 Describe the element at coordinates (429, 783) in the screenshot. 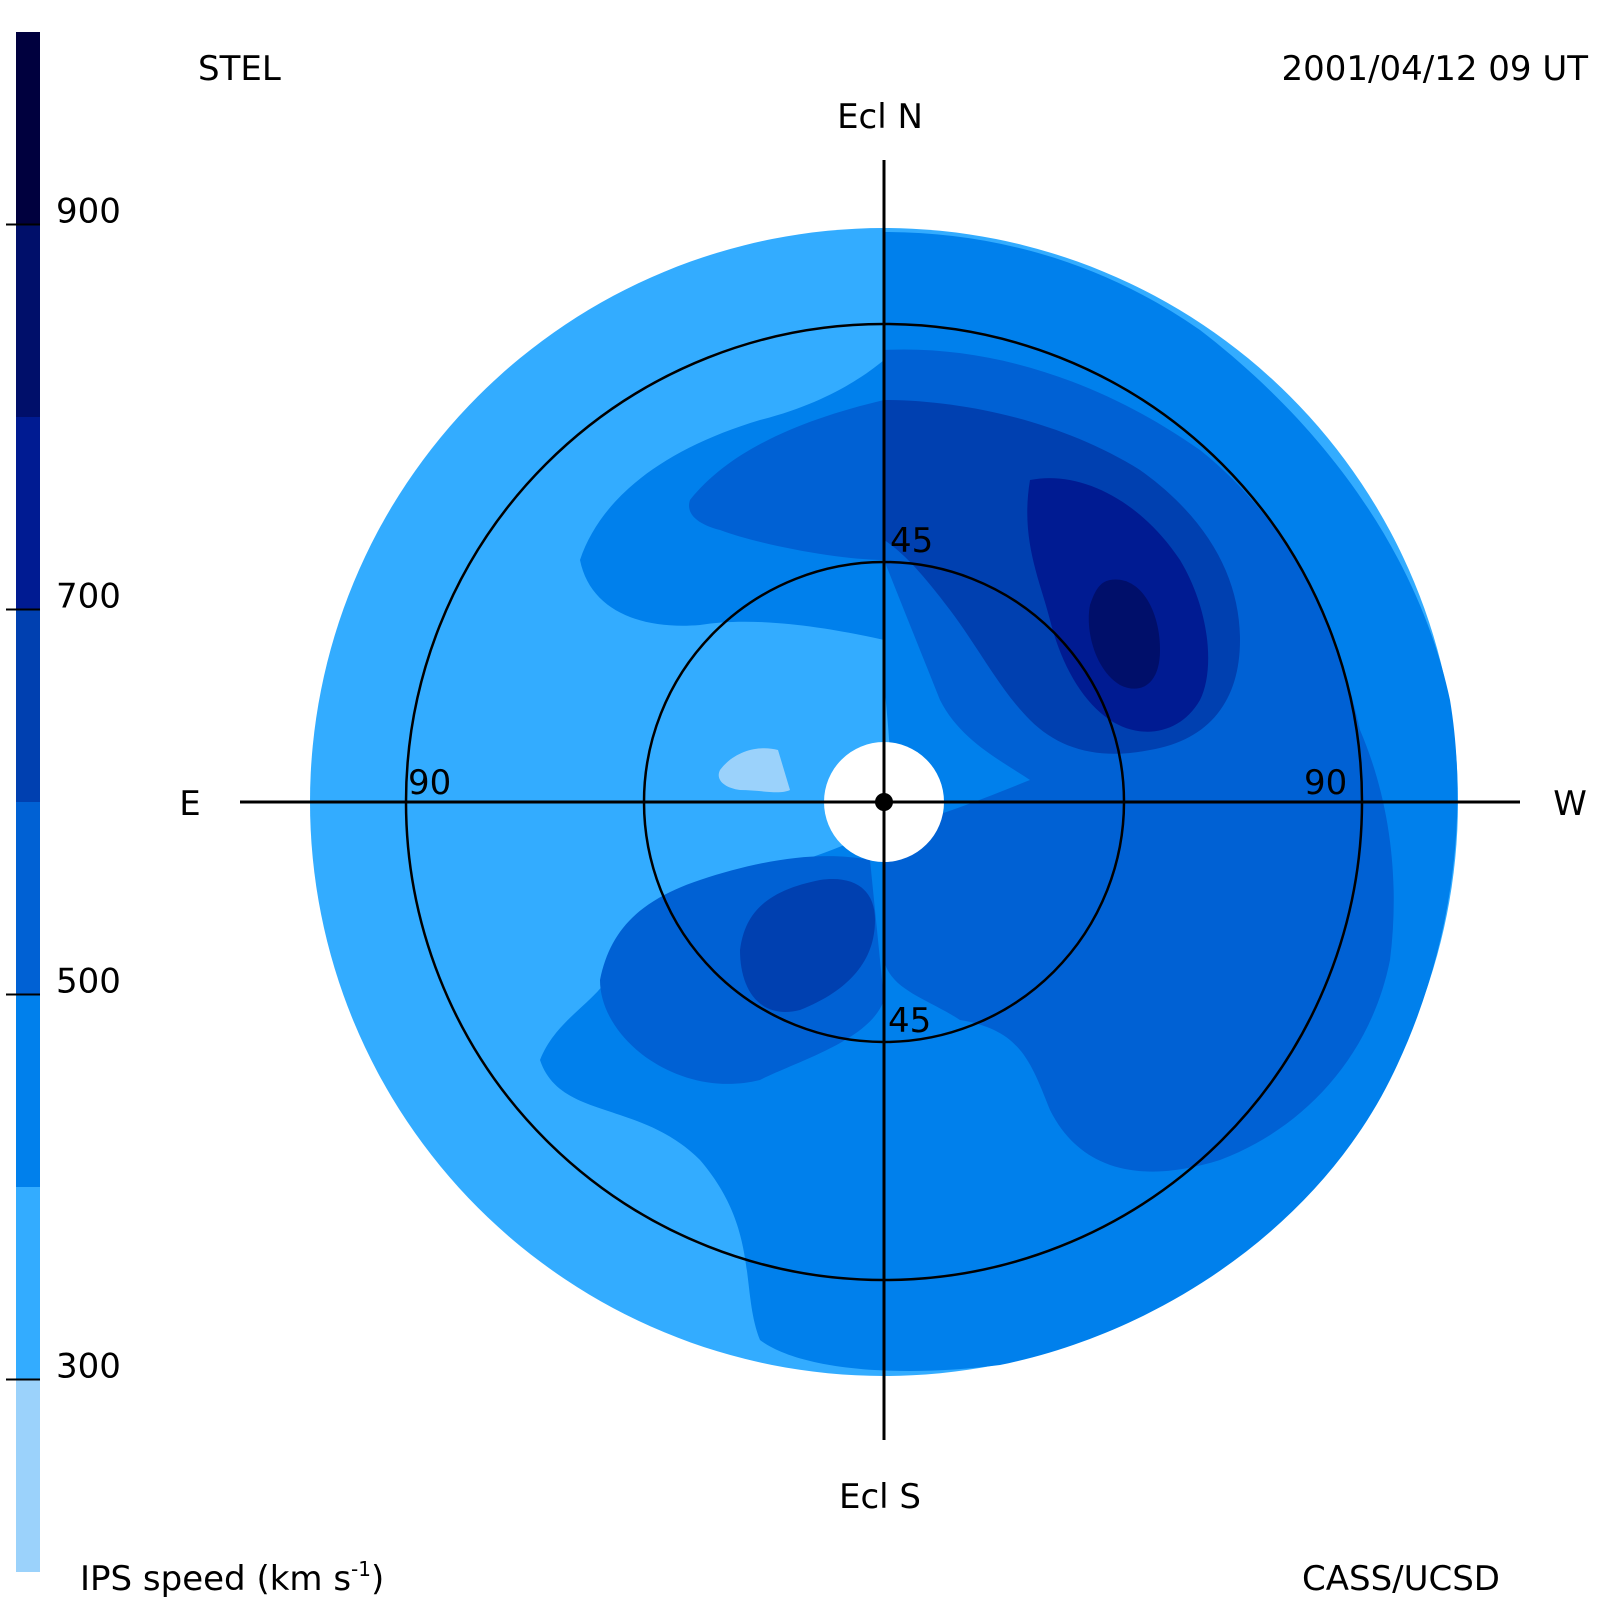

I see `ring-label-90-left: 90` at that location.